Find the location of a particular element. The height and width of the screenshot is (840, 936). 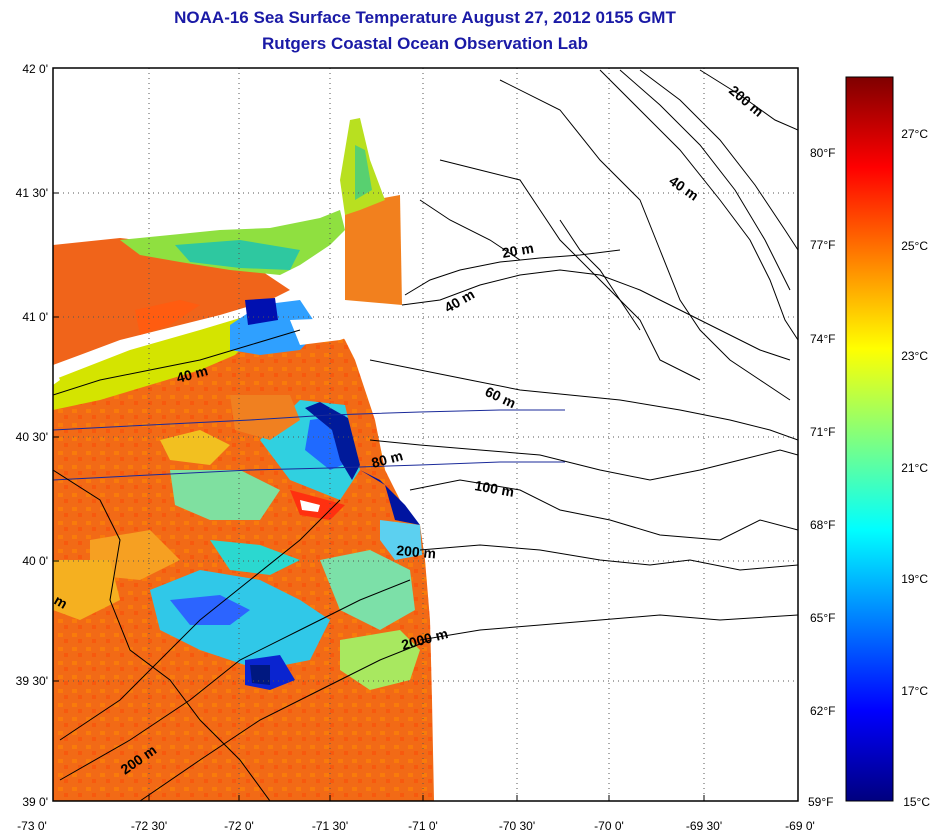

colorbar-label-f: 80°F is located at coordinates (822, 153).